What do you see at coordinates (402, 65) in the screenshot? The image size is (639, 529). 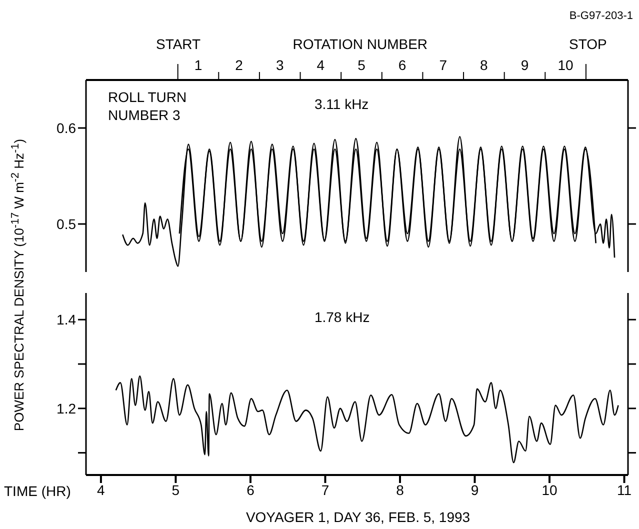 I see `x2-tick-label: 6` at bounding box center [402, 65].